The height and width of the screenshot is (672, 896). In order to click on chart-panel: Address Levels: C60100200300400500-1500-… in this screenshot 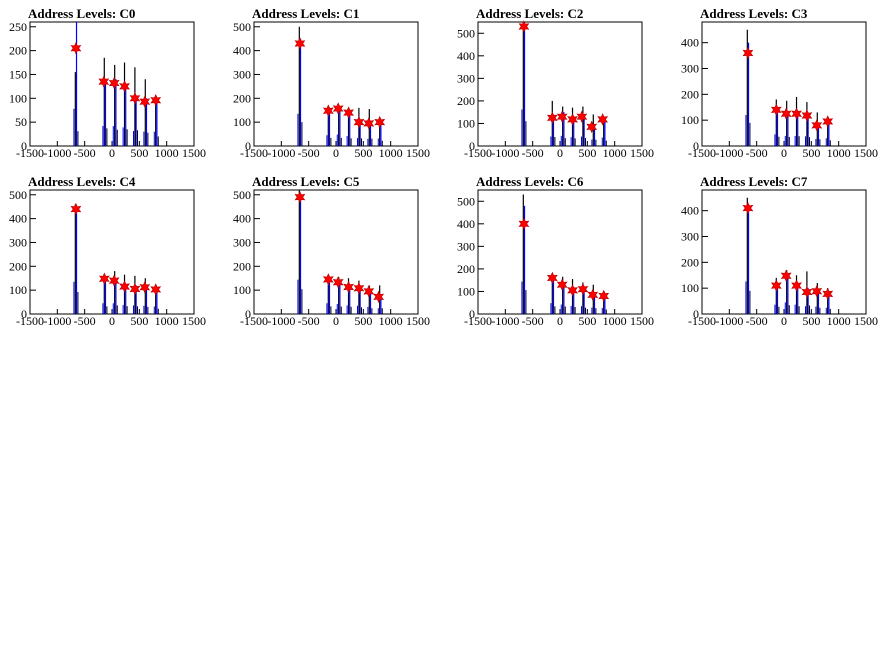, I will do `click(555, 251)`.